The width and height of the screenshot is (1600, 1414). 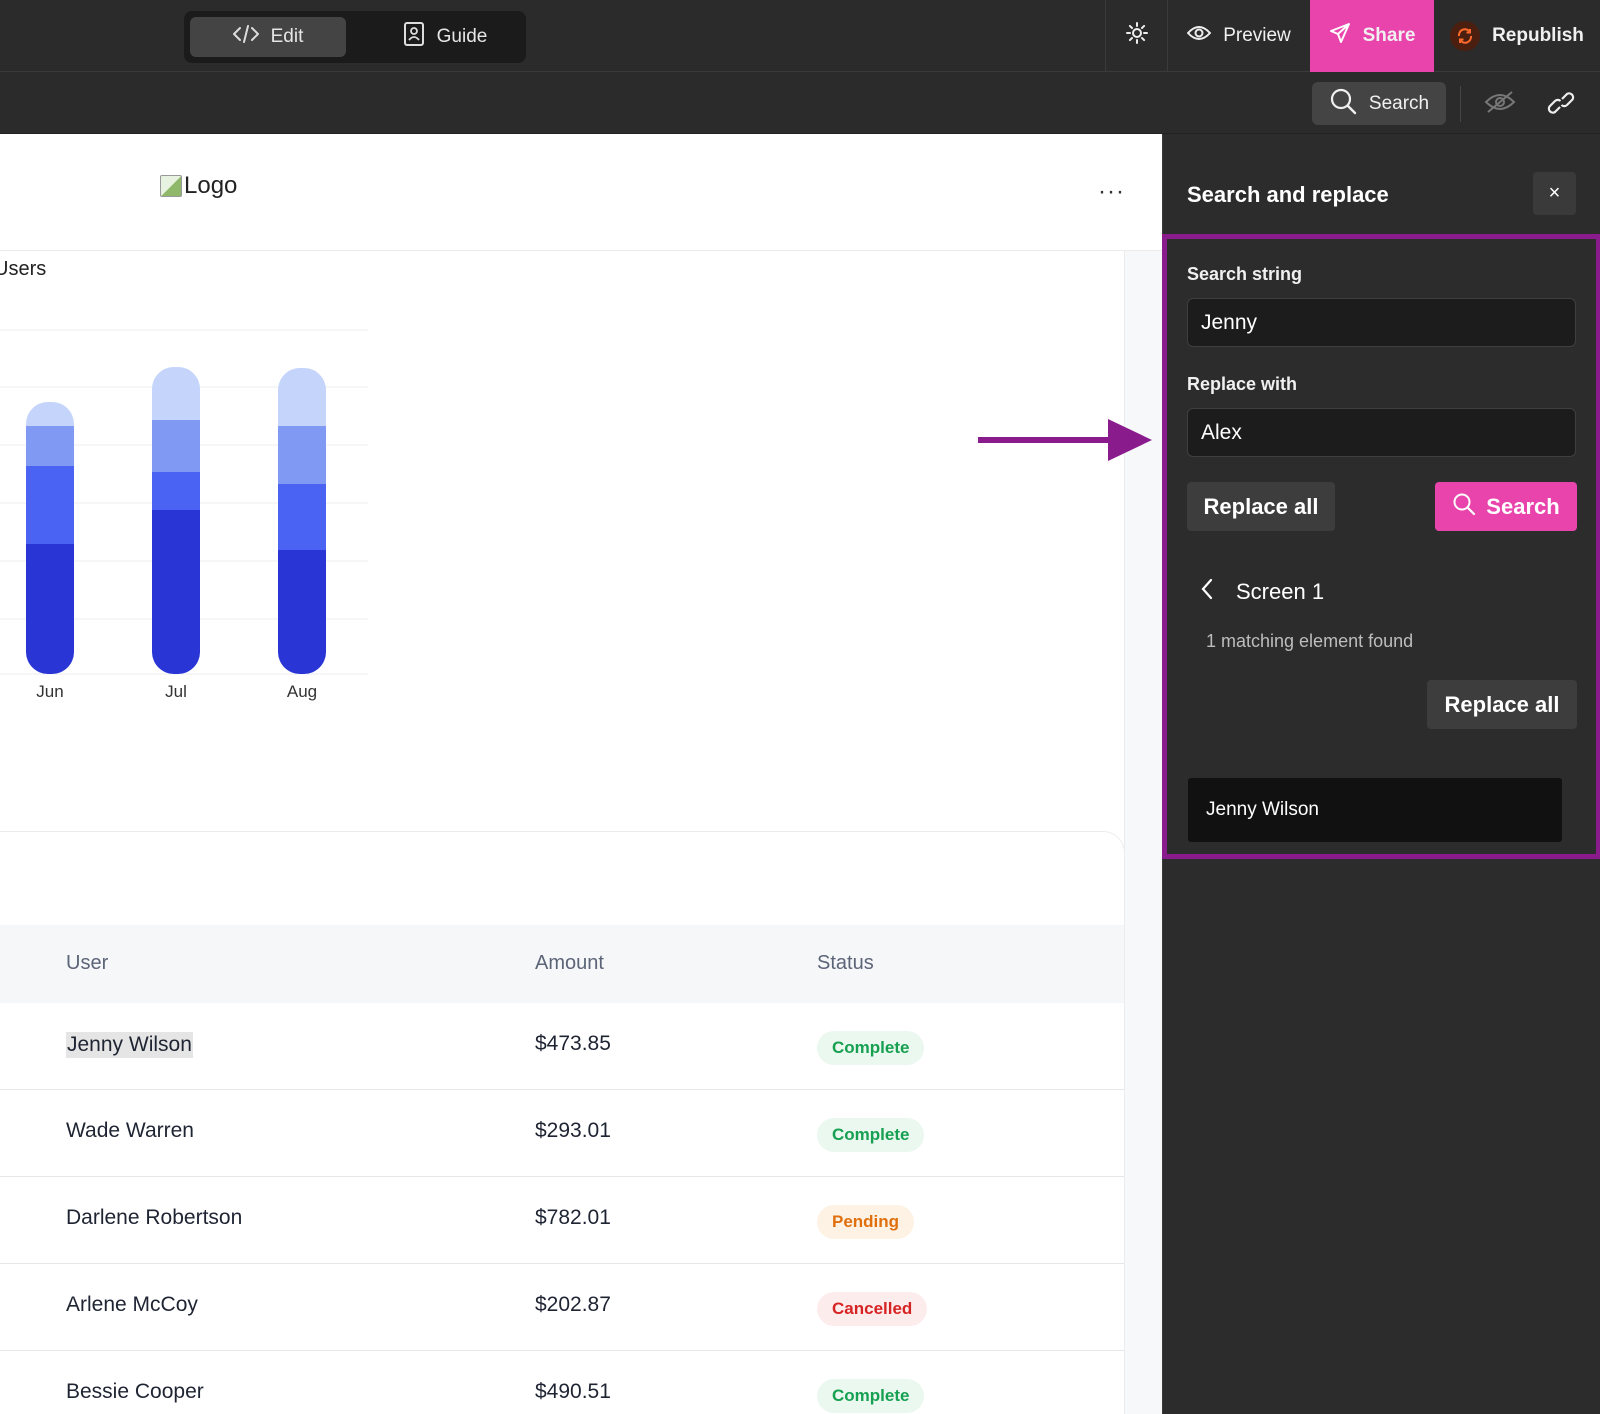 What do you see at coordinates (569, 963) in the screenshot?
I see `column-header-amount: Amount` at bounding box center [569, 963].